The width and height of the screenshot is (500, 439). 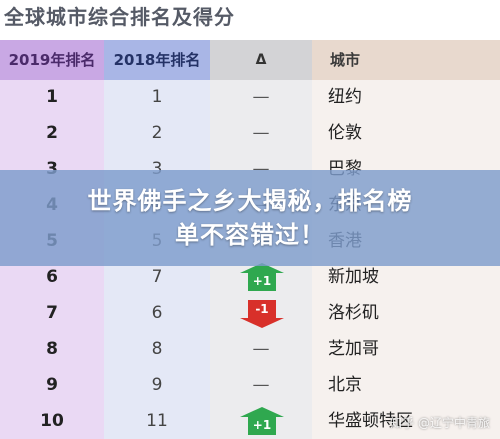 What do you see at coordinates (157, 60) in the screenshot?
I see `header-2018-rank: 2018年排名` at bounding box center [157, 60].